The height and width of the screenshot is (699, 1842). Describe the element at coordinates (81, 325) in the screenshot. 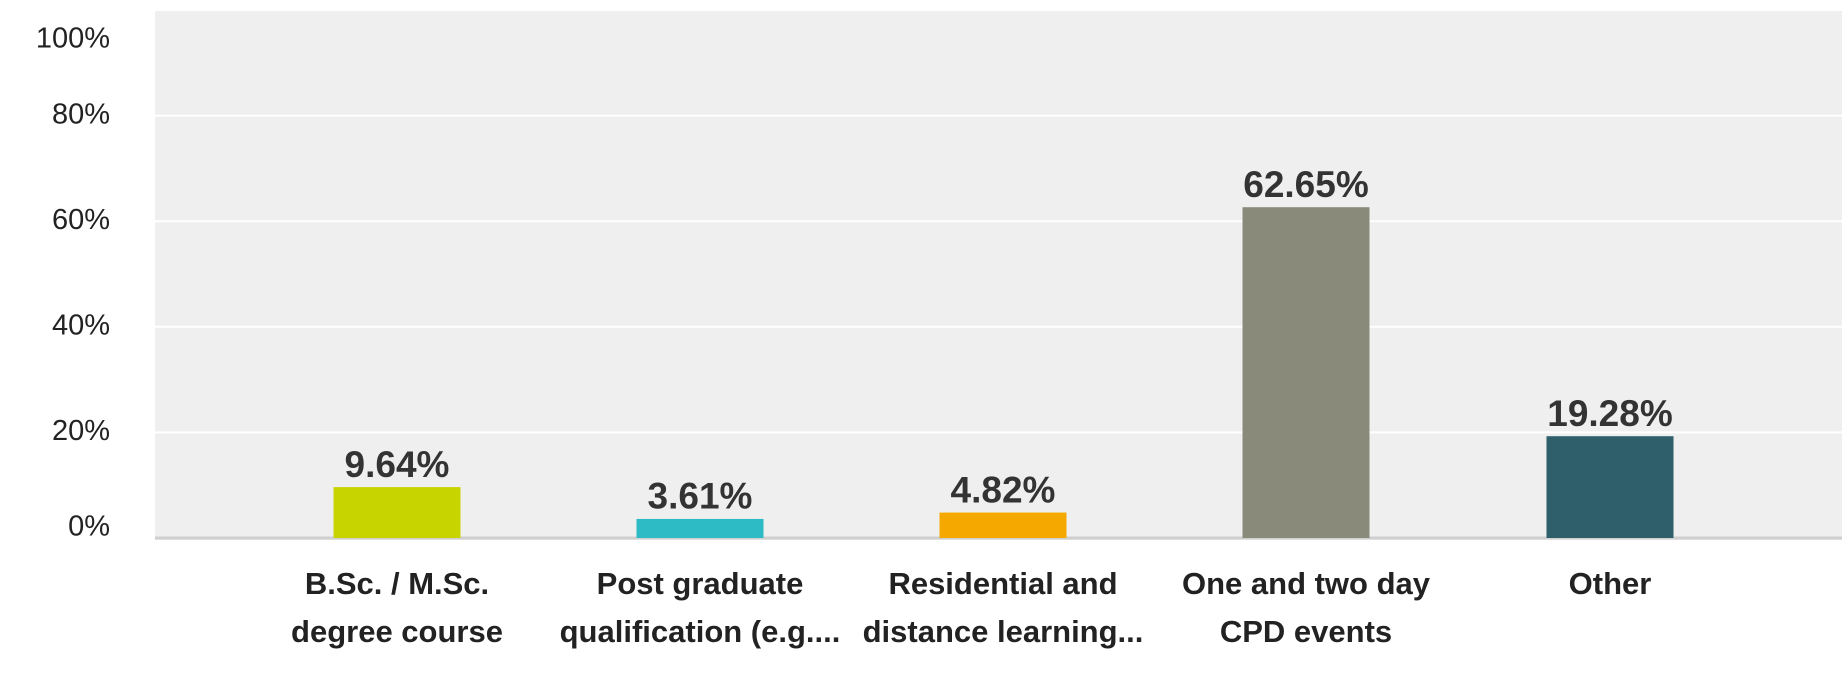

I see `y-tick-label: 40%` at that location.